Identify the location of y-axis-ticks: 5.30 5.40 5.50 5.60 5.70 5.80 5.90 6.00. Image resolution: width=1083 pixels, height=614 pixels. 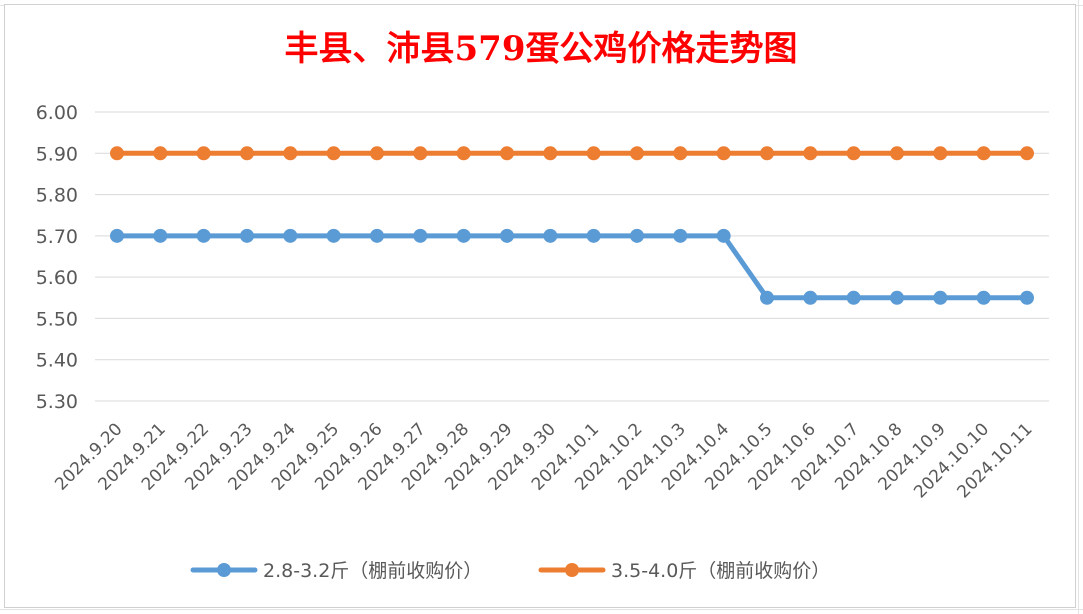
(57, 257).